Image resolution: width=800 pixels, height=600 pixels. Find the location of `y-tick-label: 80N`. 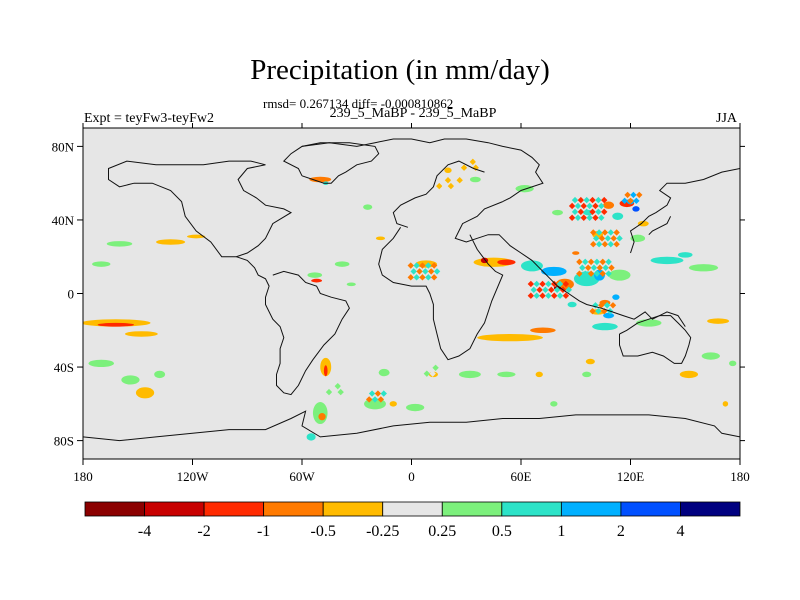

y-tick-label: 80N is located at coordinates (63, 146).